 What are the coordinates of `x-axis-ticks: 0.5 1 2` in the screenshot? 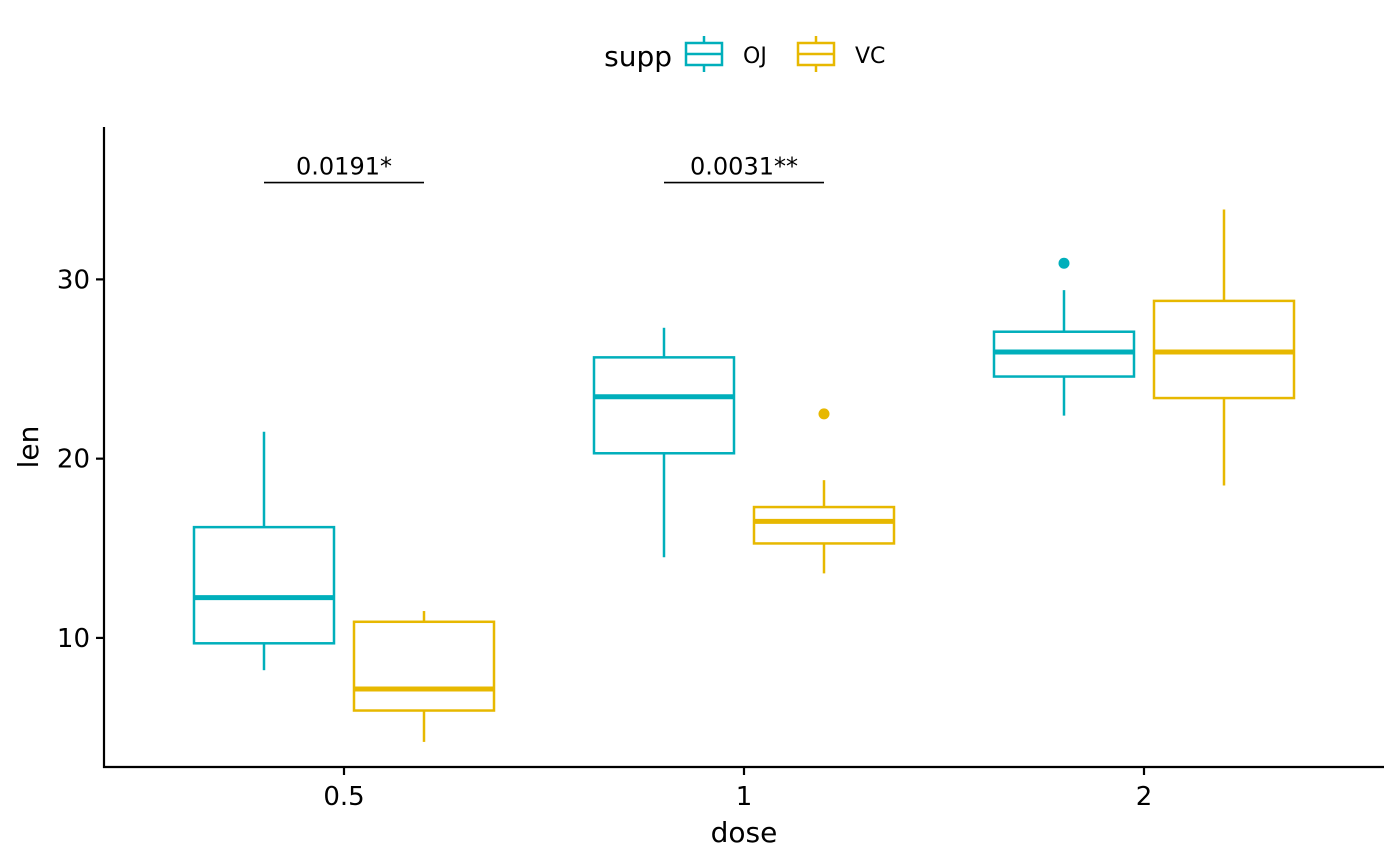 It's located at (737, 789).